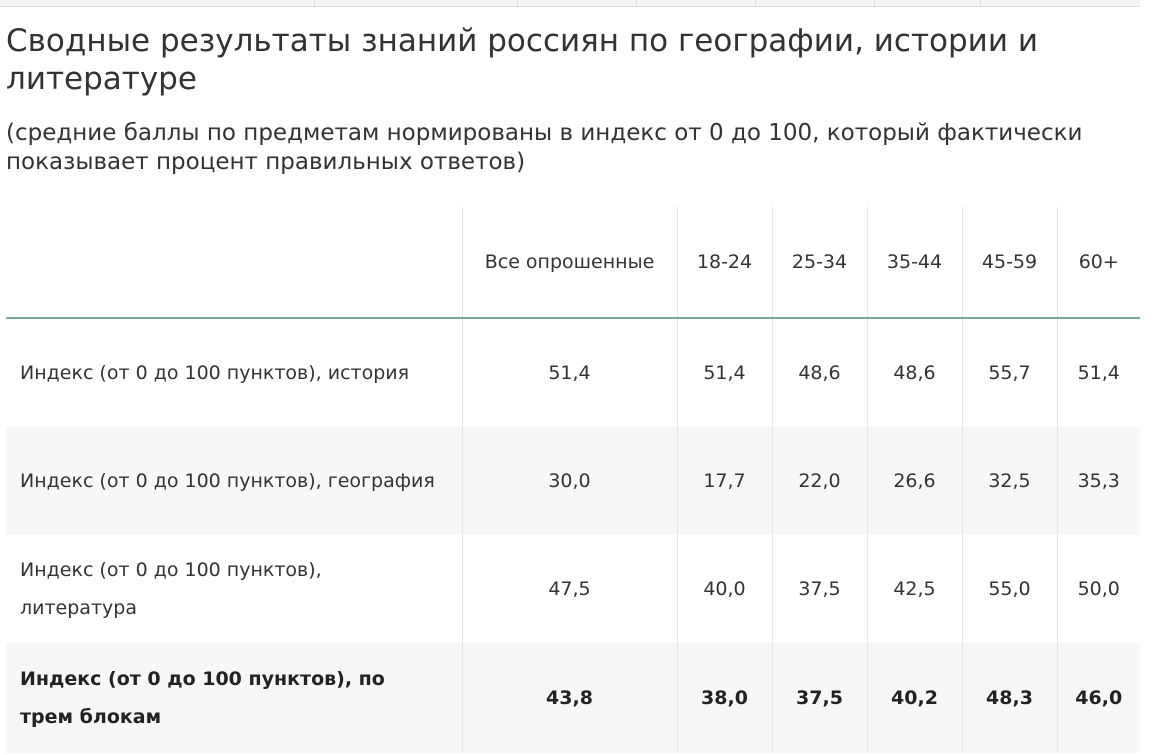 This screenshot has width=1176, height=755. What do you see at coordinates (1010, 589) in the screenshot?
I see `cell-value: 55,0` at bounding box center [1010, 589].